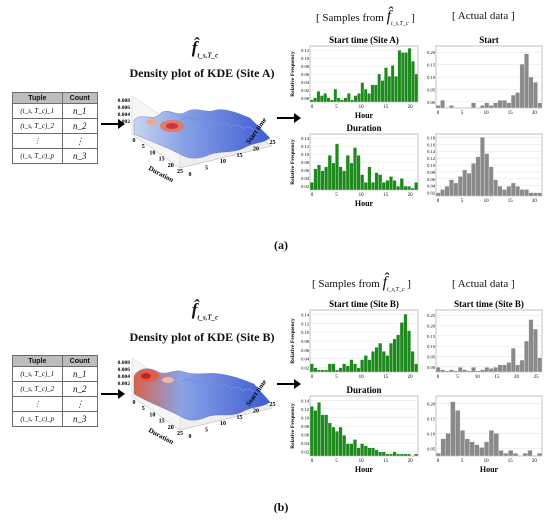 This screenshot has height=522, width=550. I want to click on x-tick-label: 15, so click(497, 377).